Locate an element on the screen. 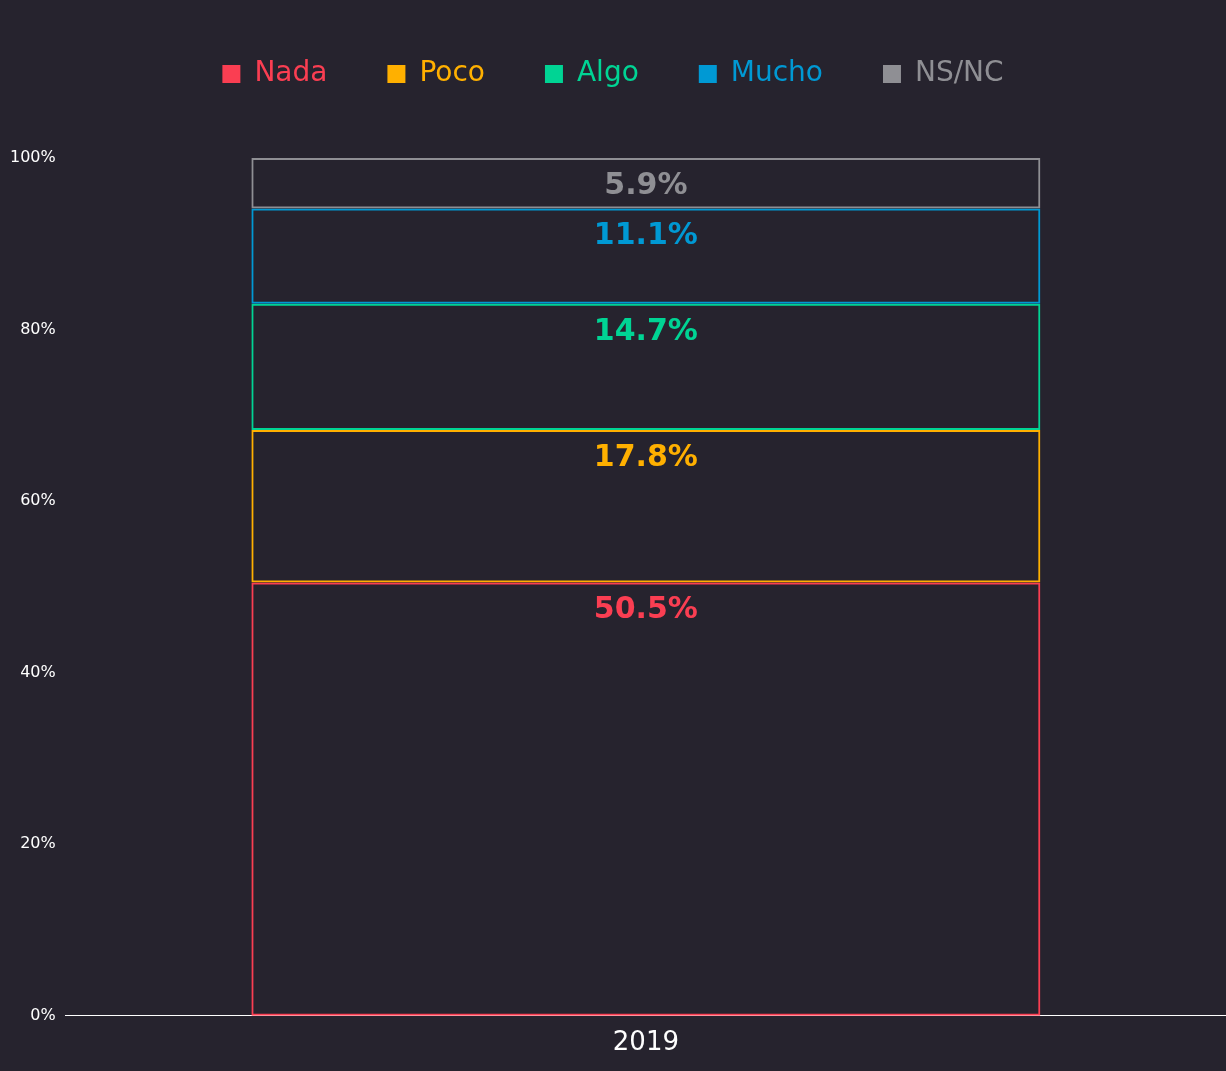 This screenshot has height=1071, width=1226. data-label: 5.9% is located at coordinates (646, 183).